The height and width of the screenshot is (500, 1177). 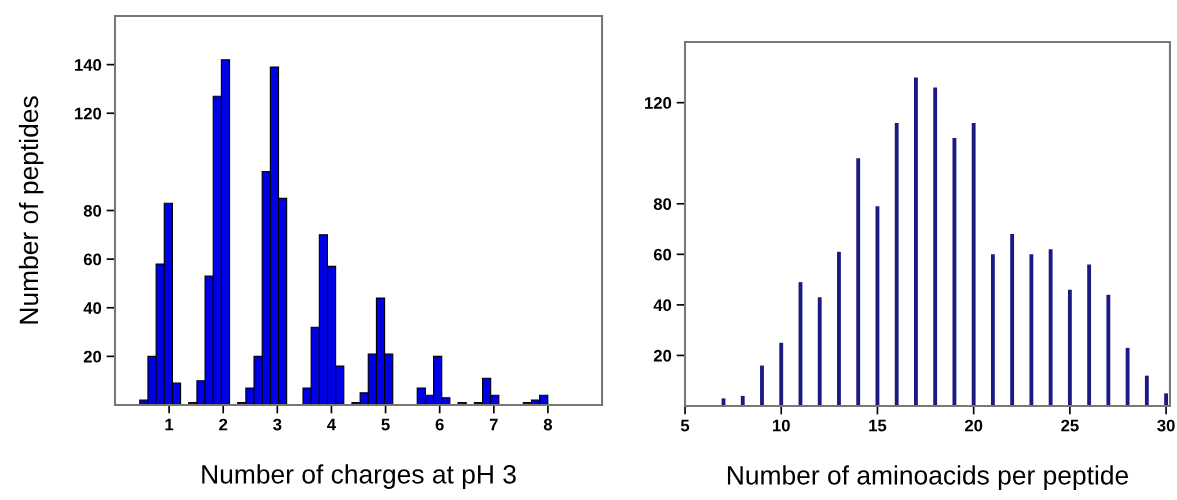 I want to click on x-axis-title: Number of aminoacids per peptide, so click(x=928, y=477).